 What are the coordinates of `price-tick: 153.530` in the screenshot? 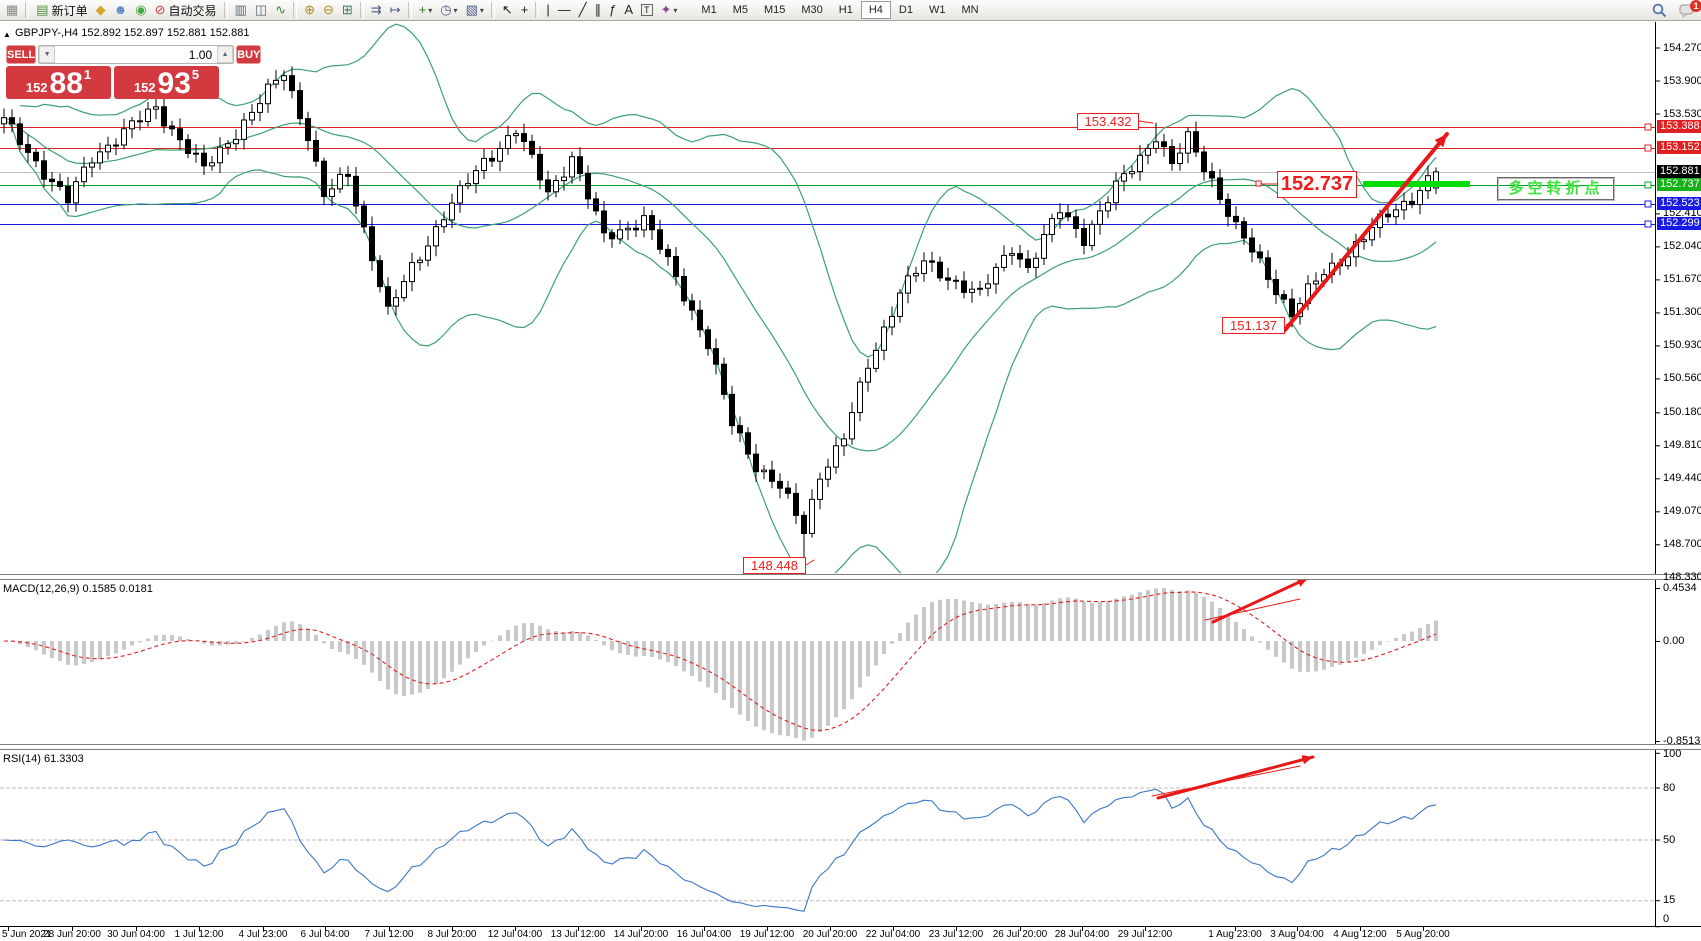 It's located at (1682, 113).